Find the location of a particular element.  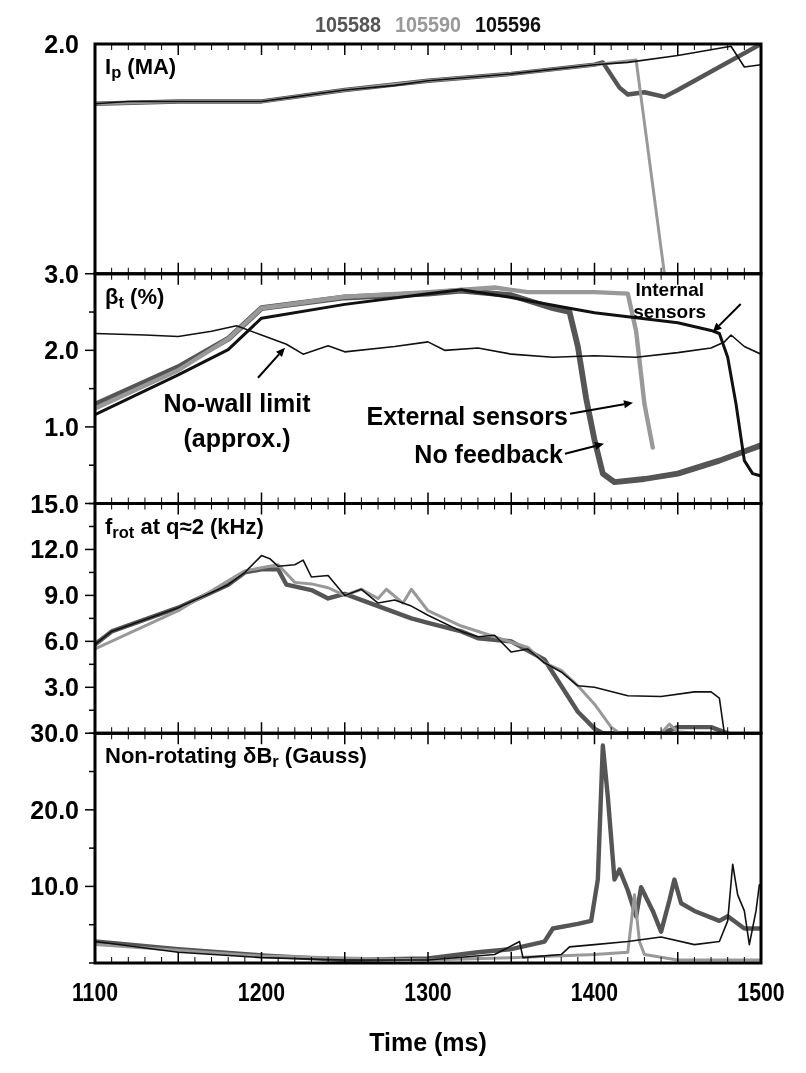

x-tick-label: 1300 is located at coordinates (428, 992).